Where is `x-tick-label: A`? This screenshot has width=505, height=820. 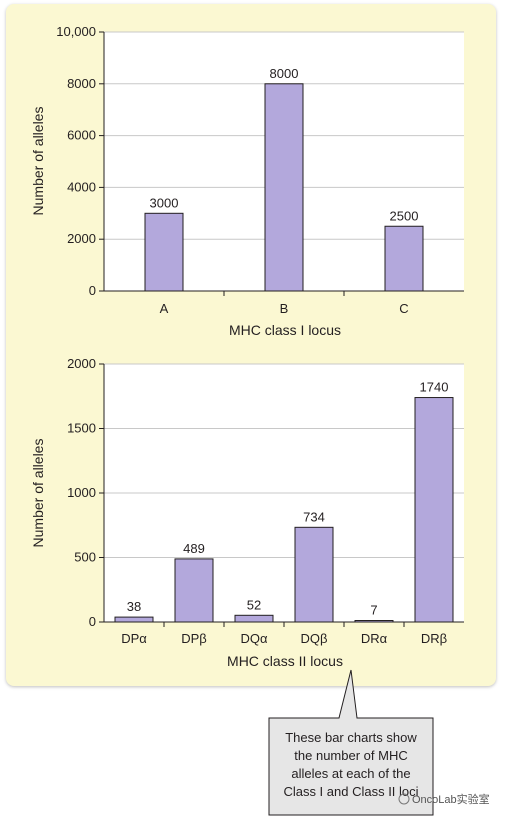
x-tick-label: A is located at coordinates (164, 308).